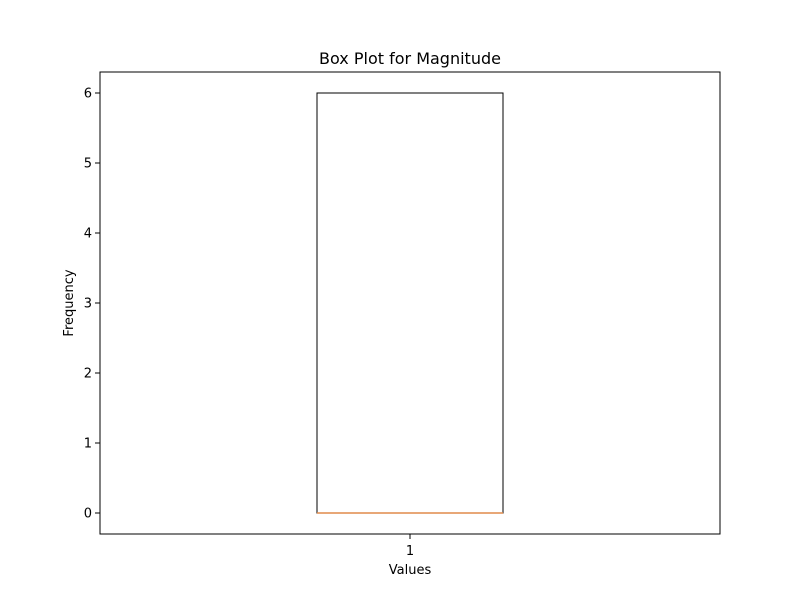  Describe the element at coordinates (88, 234) in the screenshot. I see `y-tick-label: 4` at that location.